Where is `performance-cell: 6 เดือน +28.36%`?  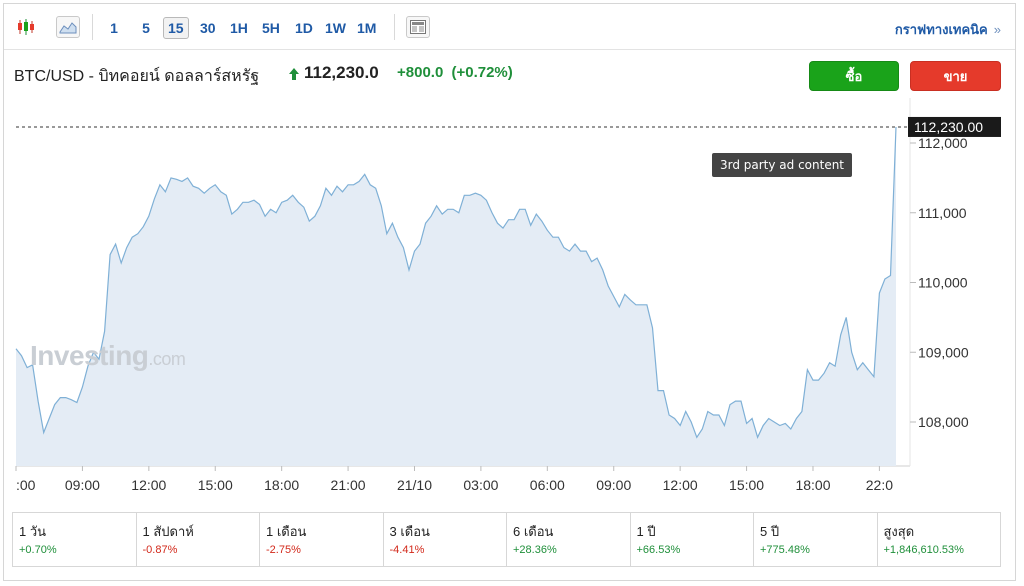 performance-cell: 6 เดือน +28.36% is located at coordinates (569, 539).